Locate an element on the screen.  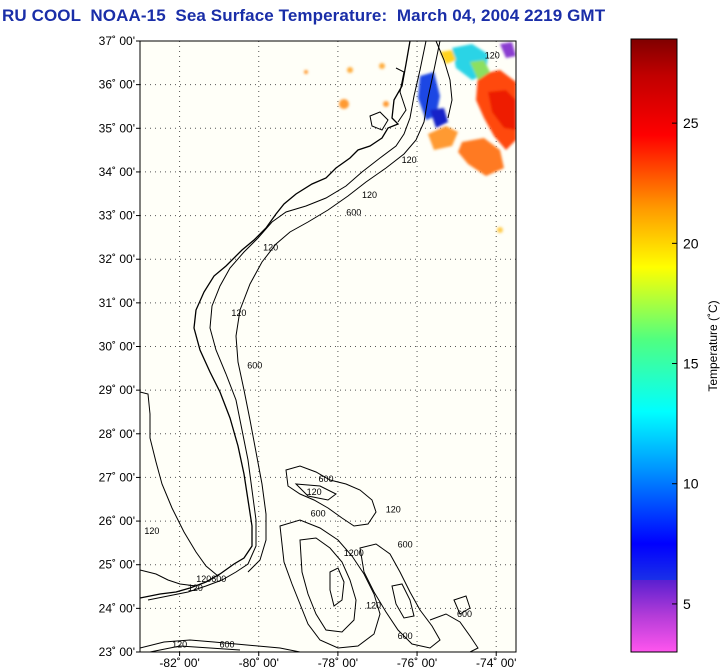
lon-tick-label: -78˚ 00' is located at coordinates (338, 663).